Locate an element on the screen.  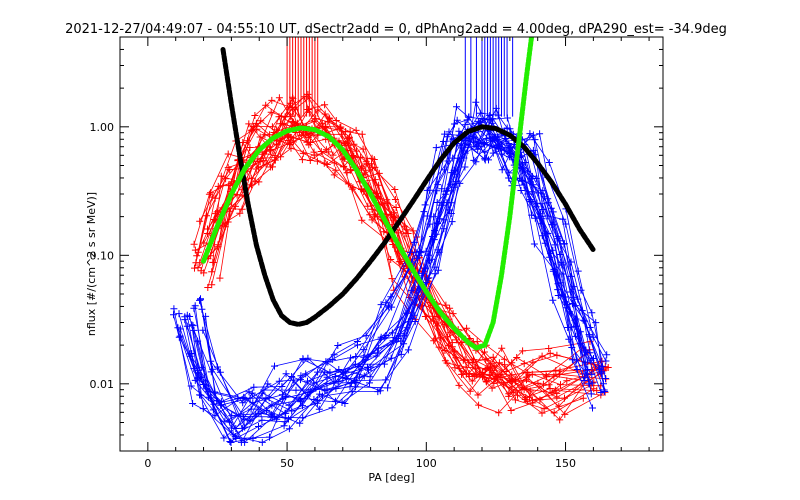
y-tick-label: 0.01 is located at coordinates (102, 384).